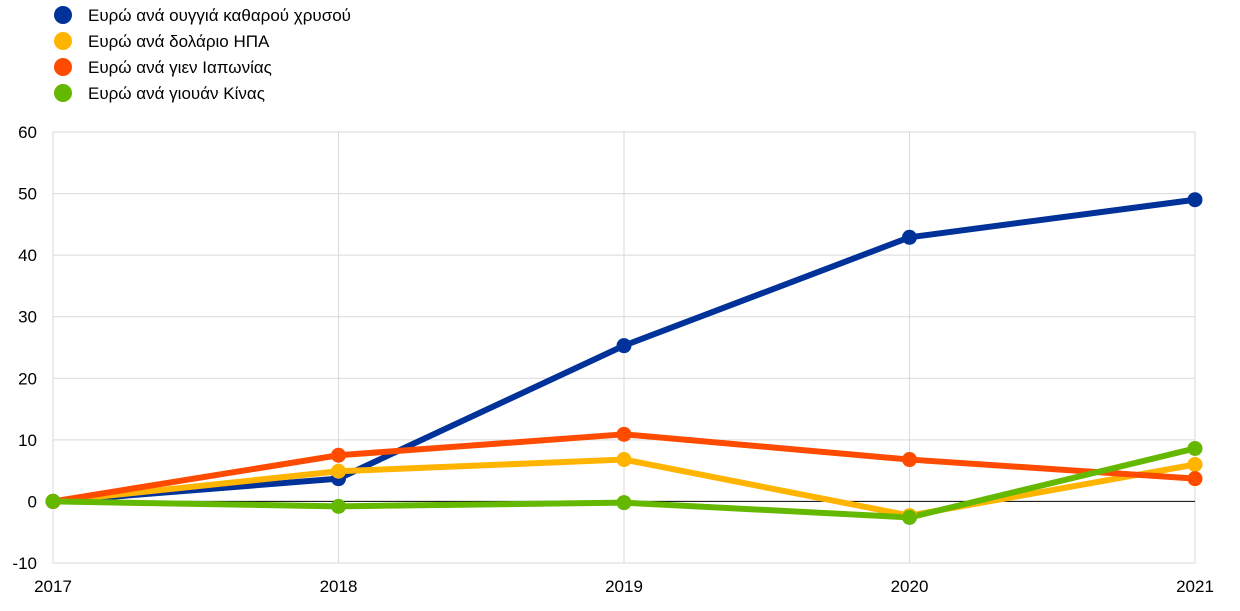 Image resolution: width=1240 pixels, height=611 pixels. What do you see at coordinates (910, 586) in the screenshot?
I see `x-tick-label: 2020` at bounding box center [910, 586].